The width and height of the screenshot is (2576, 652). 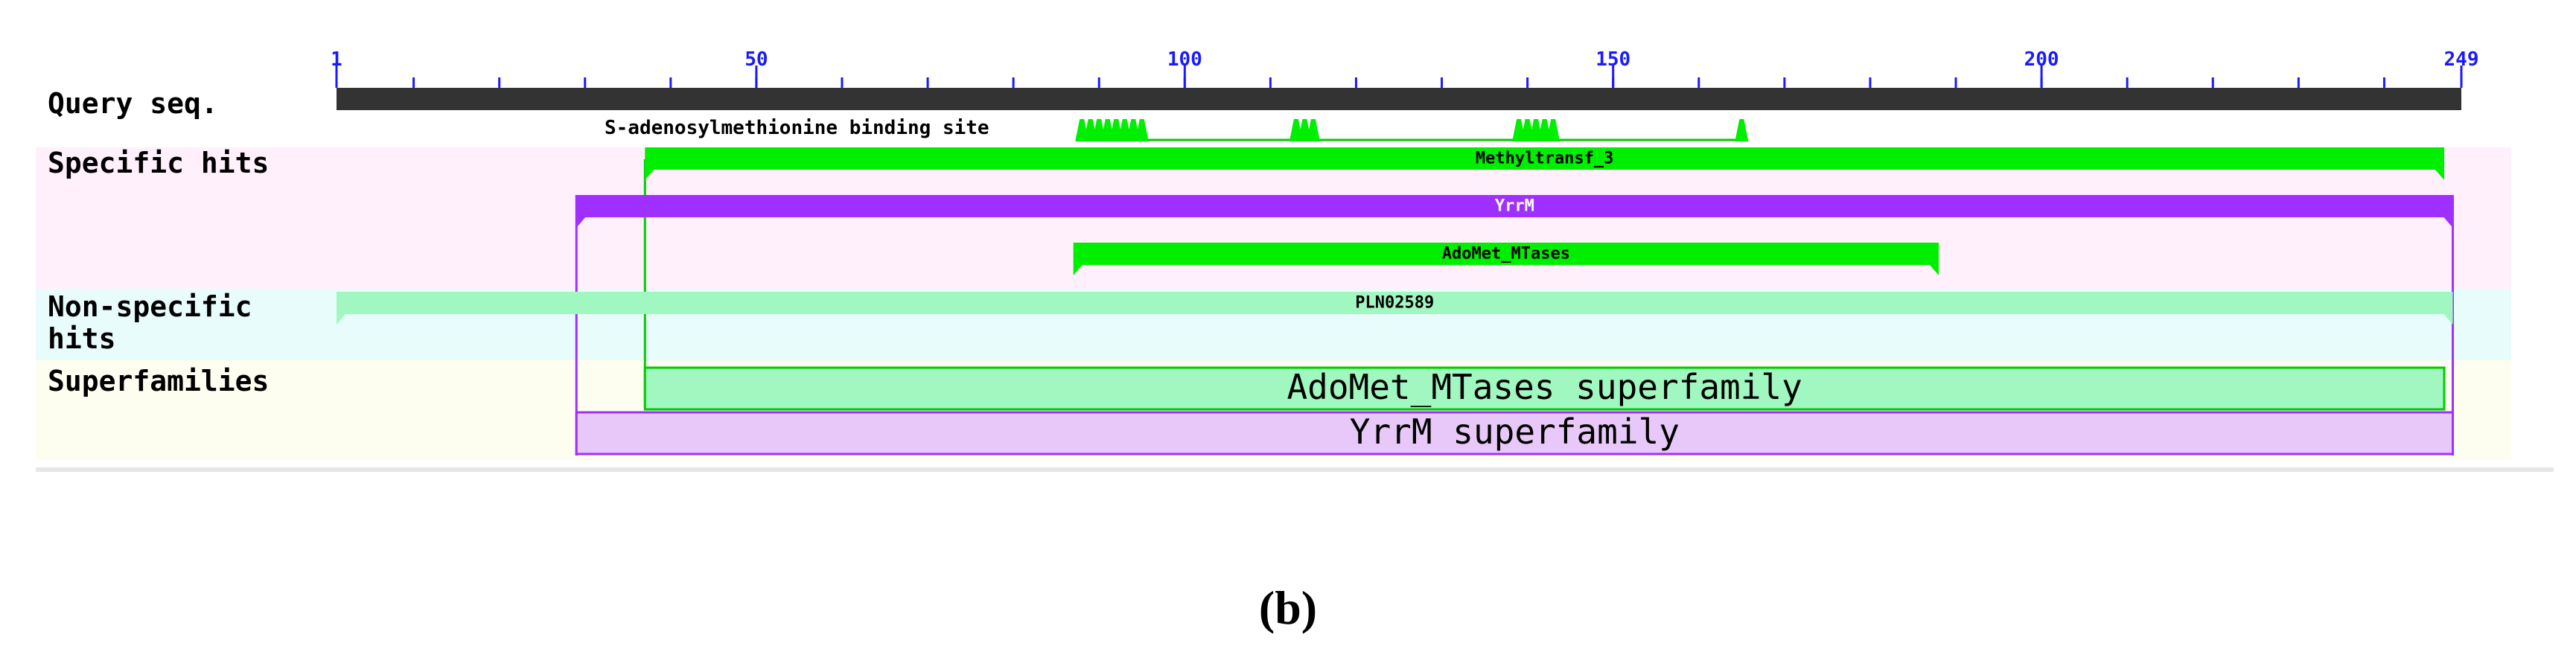 What do you see at coordinates (2439, 175) in the screenshot?
I see `methyltransf3-hit-right-tip` at bounding box center [2439, 175].